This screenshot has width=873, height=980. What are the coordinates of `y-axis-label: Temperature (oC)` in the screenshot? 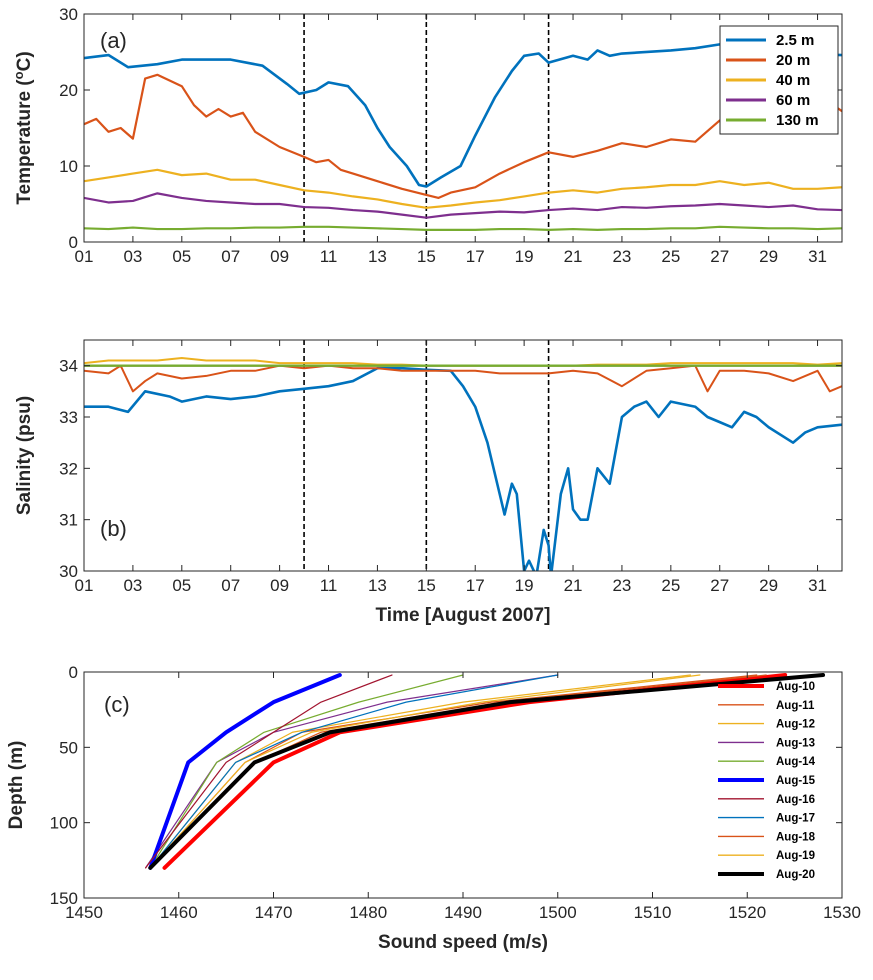 It's located at (23, 127).